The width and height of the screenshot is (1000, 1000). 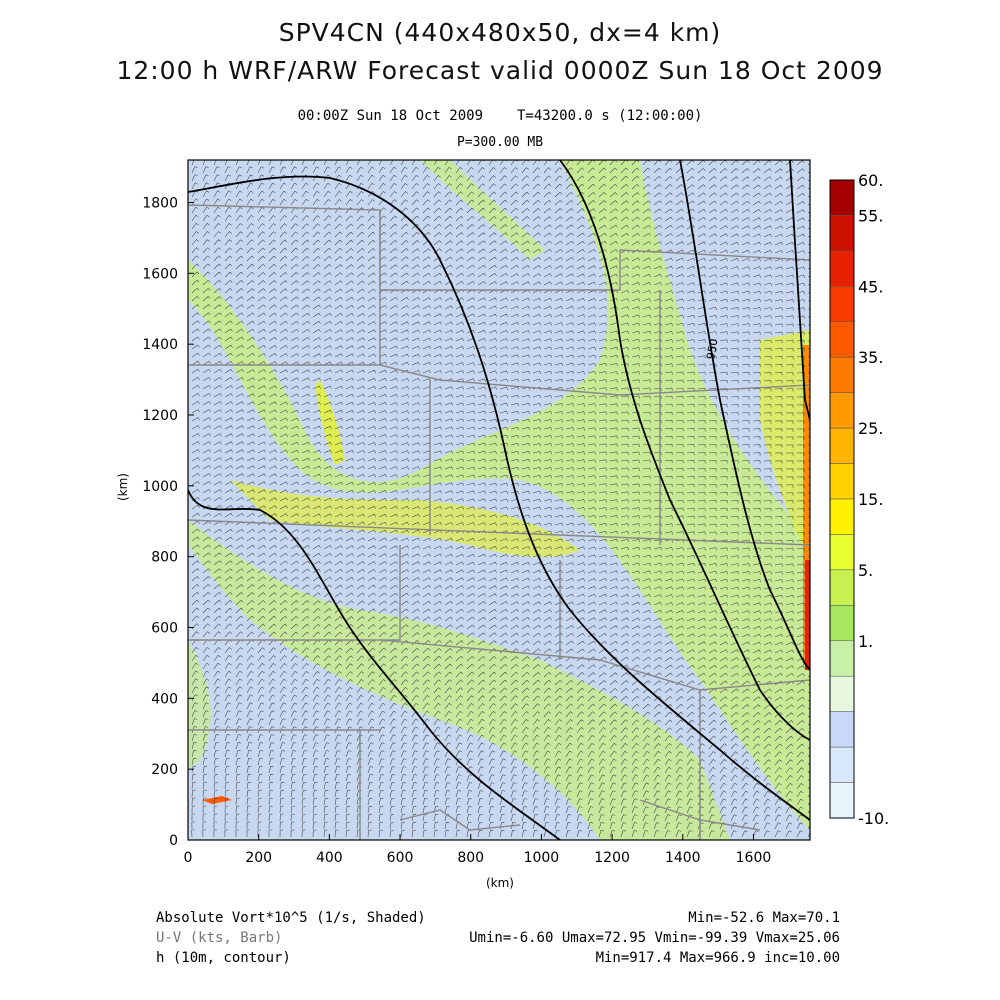 What do you see at coordinates (610, 116) in the screenshot?
I see `elapsed-time: T=43200.0 s (12:00:00)` at bounding box center [610, 116].